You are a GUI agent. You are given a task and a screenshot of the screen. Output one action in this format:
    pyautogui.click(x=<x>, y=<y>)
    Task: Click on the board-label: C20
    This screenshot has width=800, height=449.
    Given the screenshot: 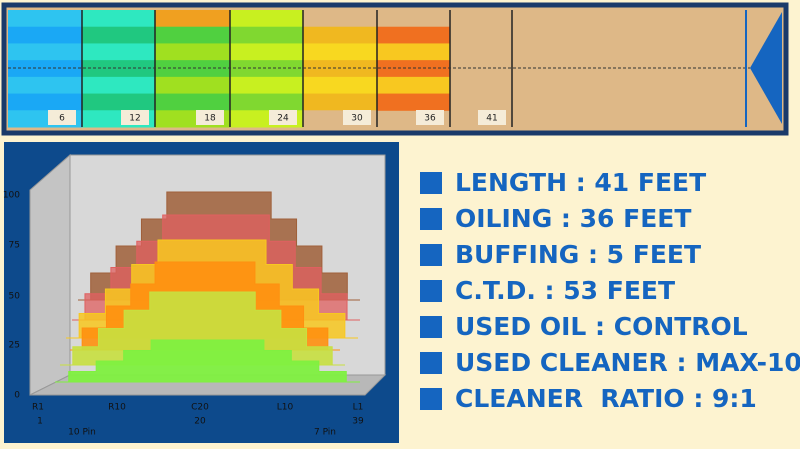 What is the action you would take?
    pyautogui.click(x=200, y=408)
    